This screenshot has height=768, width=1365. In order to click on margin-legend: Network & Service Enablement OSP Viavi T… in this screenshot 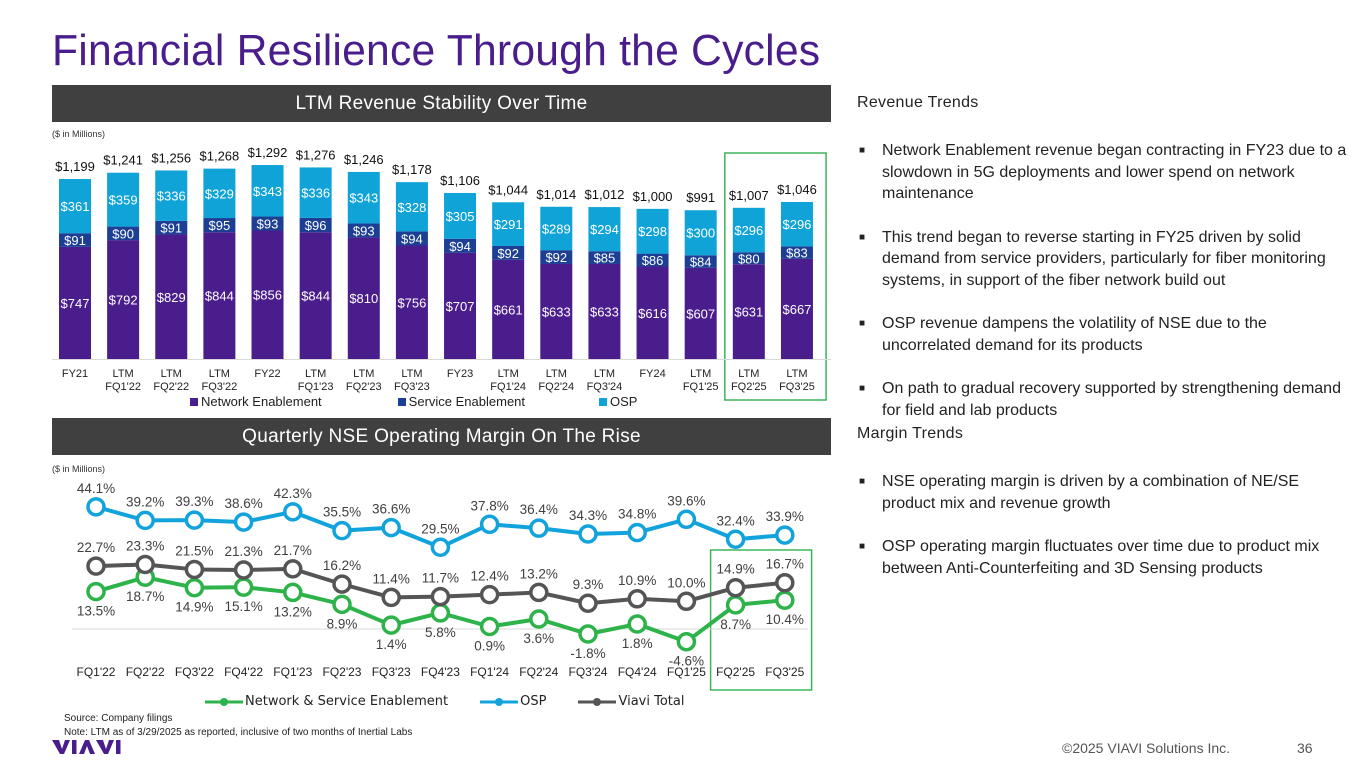, I will do `click(460, 701)`.